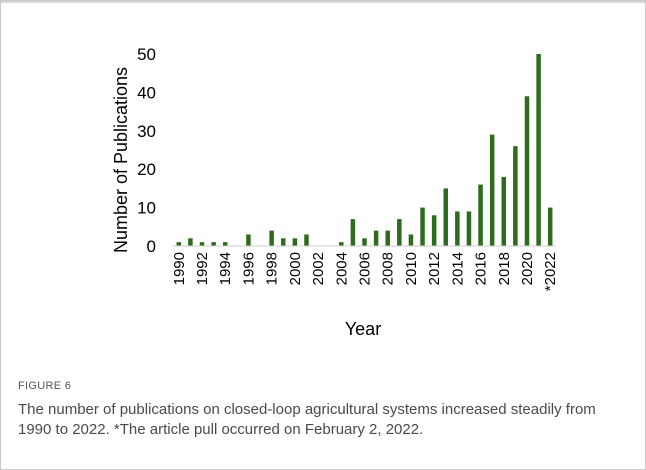 The width and height of the screenshot is (646, 470). I want to click on y-tick-label: 40, so click(146, 92).